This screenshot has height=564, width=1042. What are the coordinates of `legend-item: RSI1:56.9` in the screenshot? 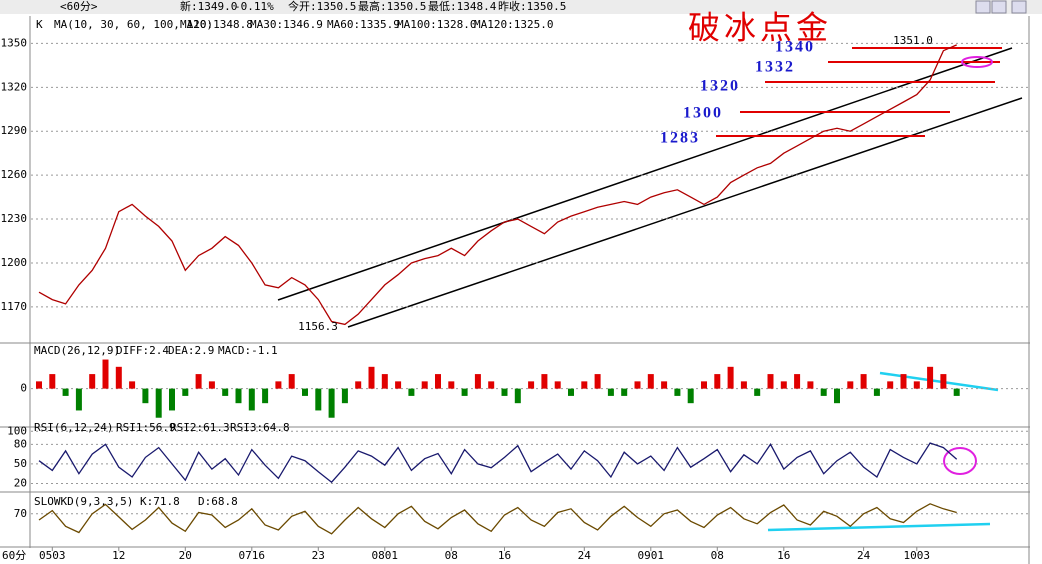 It's located at (146, 427).